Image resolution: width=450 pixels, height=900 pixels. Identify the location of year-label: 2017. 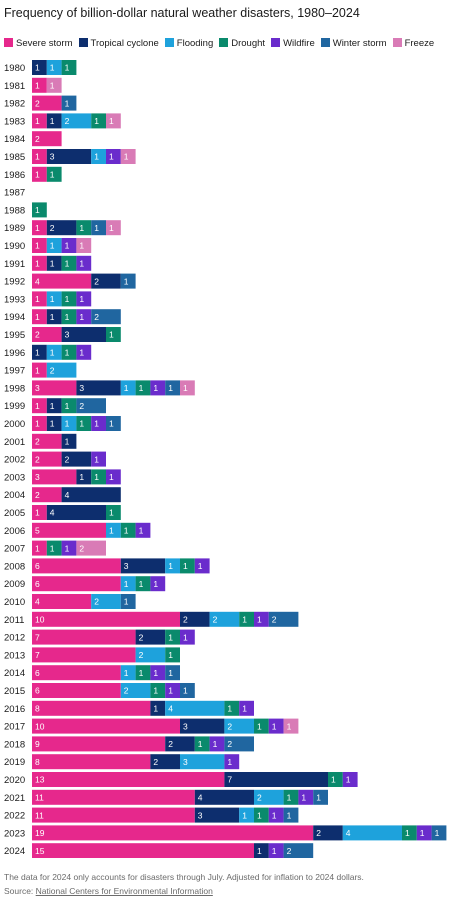
(14, 727).